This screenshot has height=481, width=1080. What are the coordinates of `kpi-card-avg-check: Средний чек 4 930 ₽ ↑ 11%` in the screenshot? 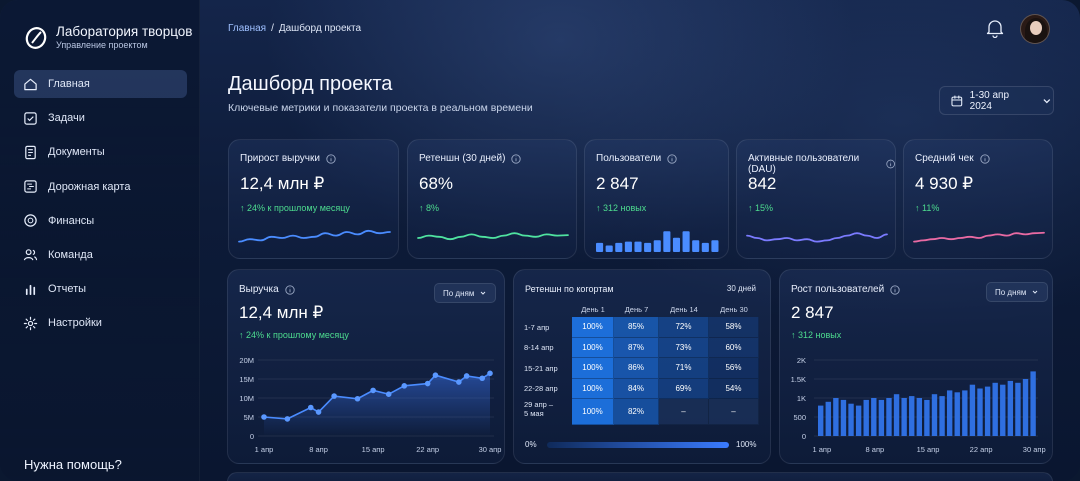 It's located at (978, 199).